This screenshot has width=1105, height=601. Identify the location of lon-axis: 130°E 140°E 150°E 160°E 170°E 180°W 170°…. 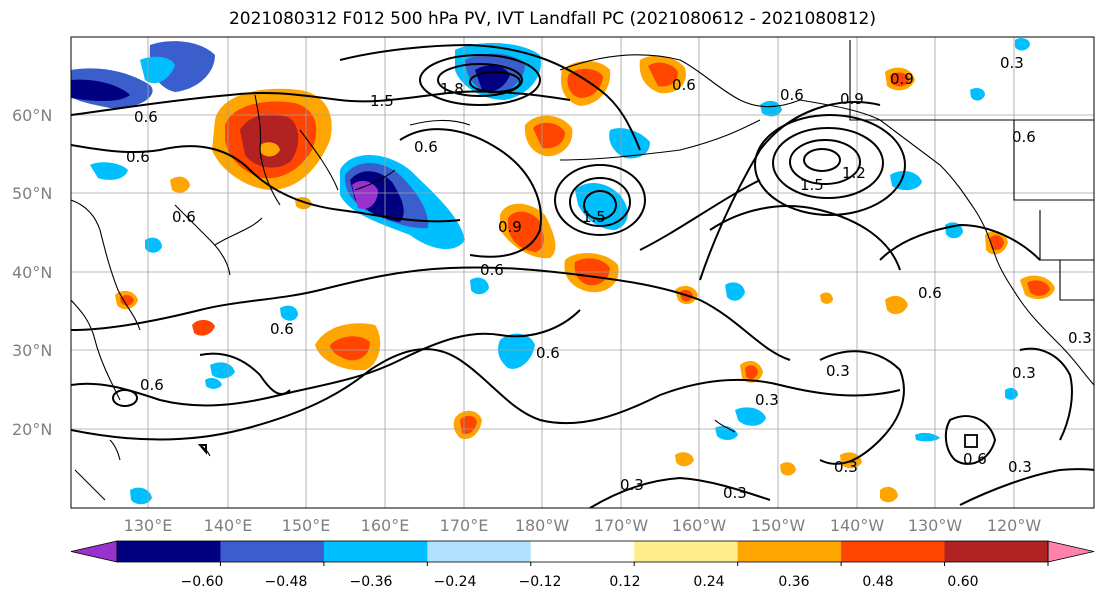
(583, 525).